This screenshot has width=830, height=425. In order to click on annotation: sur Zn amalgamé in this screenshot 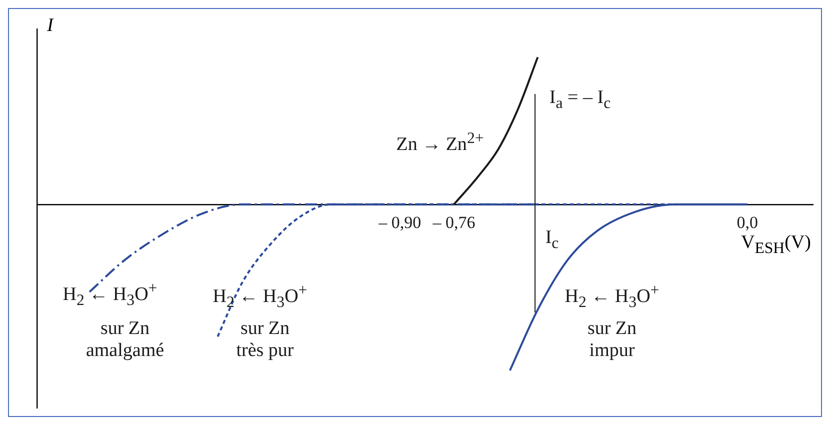, I will do `click(125, 340)`.